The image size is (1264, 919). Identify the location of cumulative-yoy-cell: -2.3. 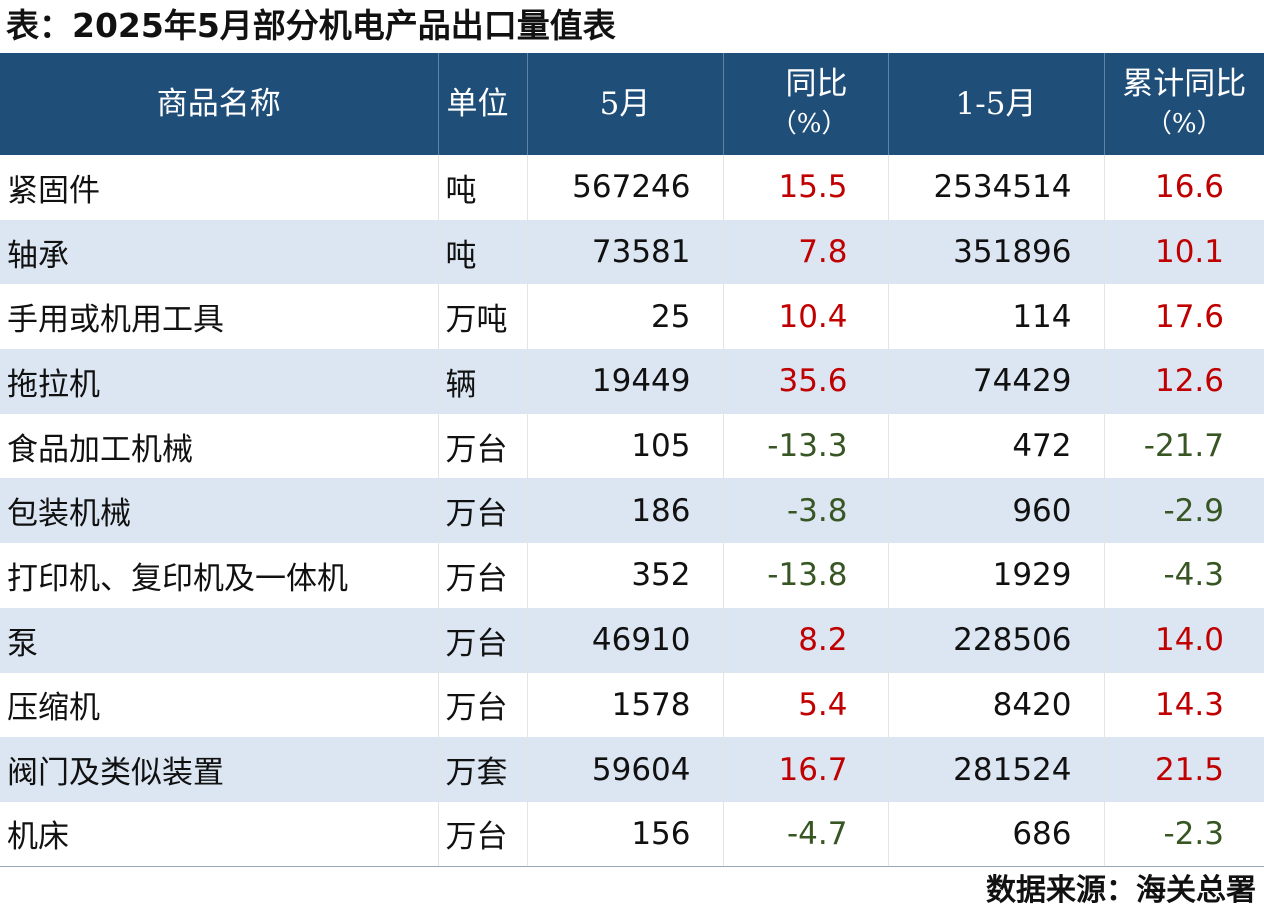
(1184, 834).